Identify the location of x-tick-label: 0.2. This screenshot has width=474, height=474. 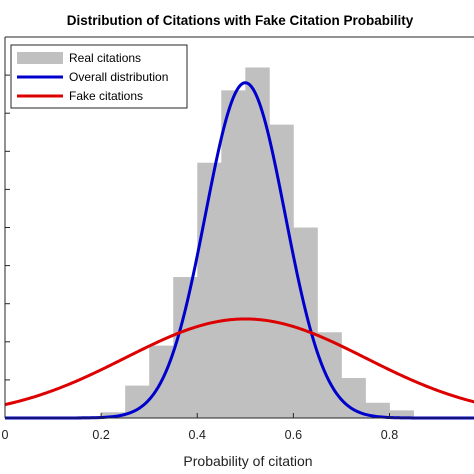
(100, 435).